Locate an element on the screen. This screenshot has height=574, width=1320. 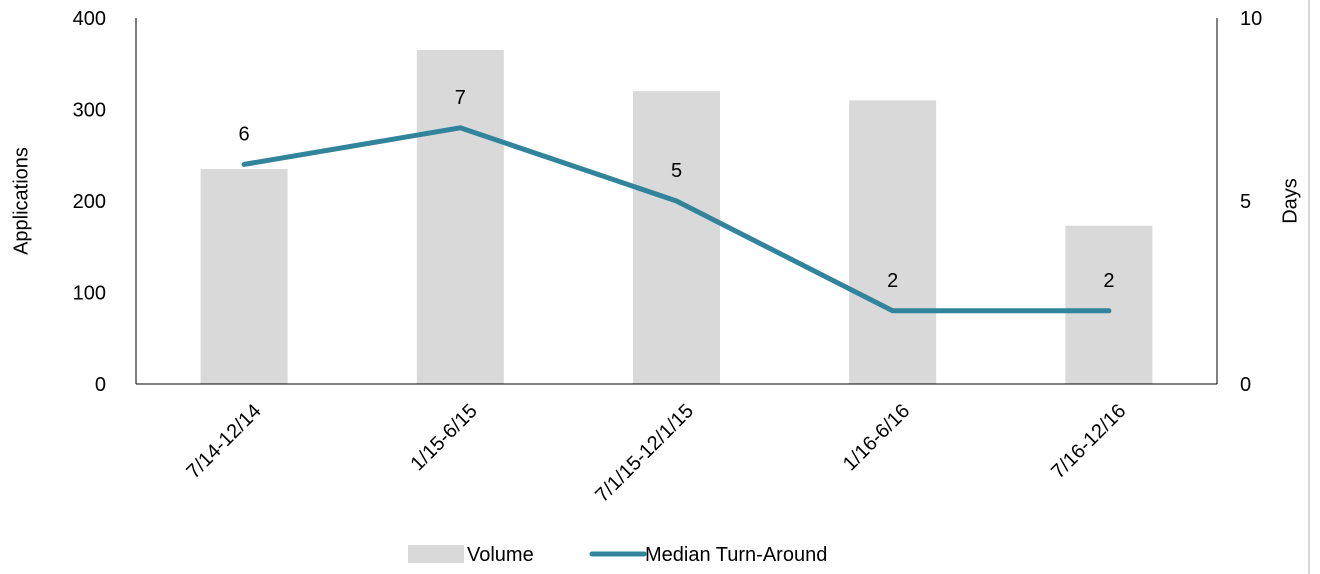
x-tick-label-4: 1/16-6/16 is located at coordinates (876, 437).